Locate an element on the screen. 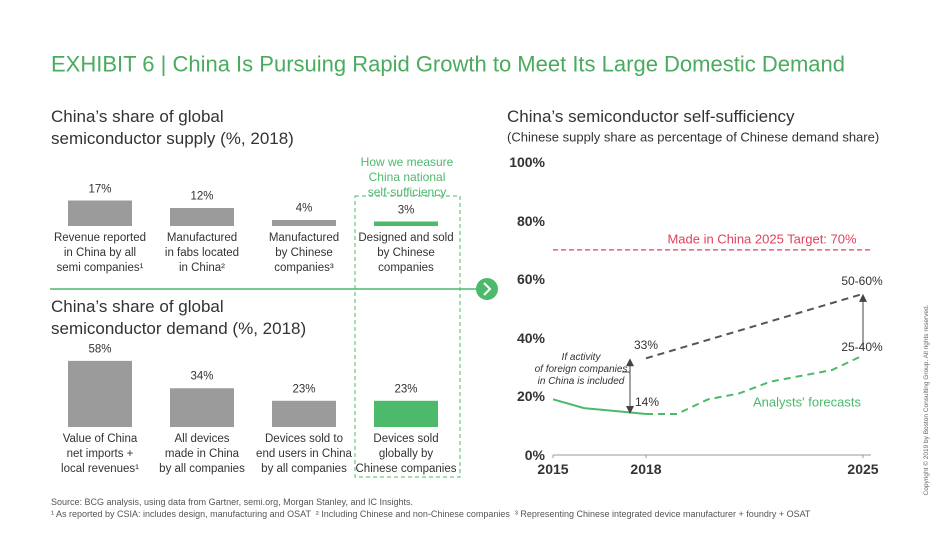  category-label: Designed and sold by Chinese companies is located at coordinates (406, 253).